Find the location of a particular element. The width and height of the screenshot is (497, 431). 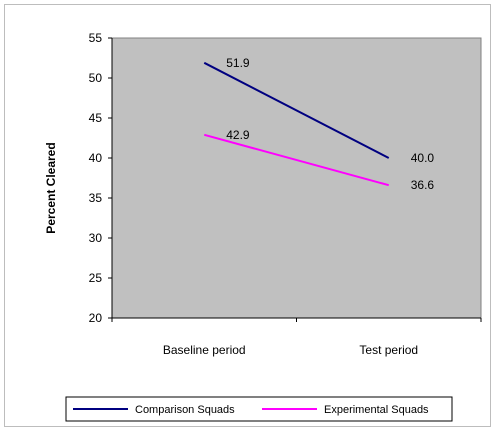

data-label: 51.9 is located at coordinates (238, 63).